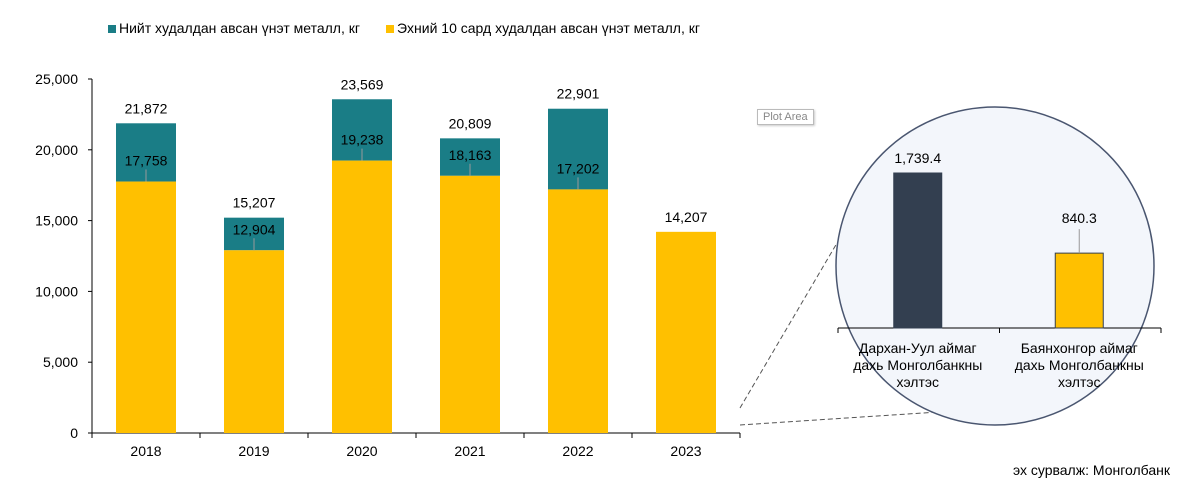  Describe the element at coordinates (362, 84) in the screenshot. I see `total-data-label: 23,569` at that location.